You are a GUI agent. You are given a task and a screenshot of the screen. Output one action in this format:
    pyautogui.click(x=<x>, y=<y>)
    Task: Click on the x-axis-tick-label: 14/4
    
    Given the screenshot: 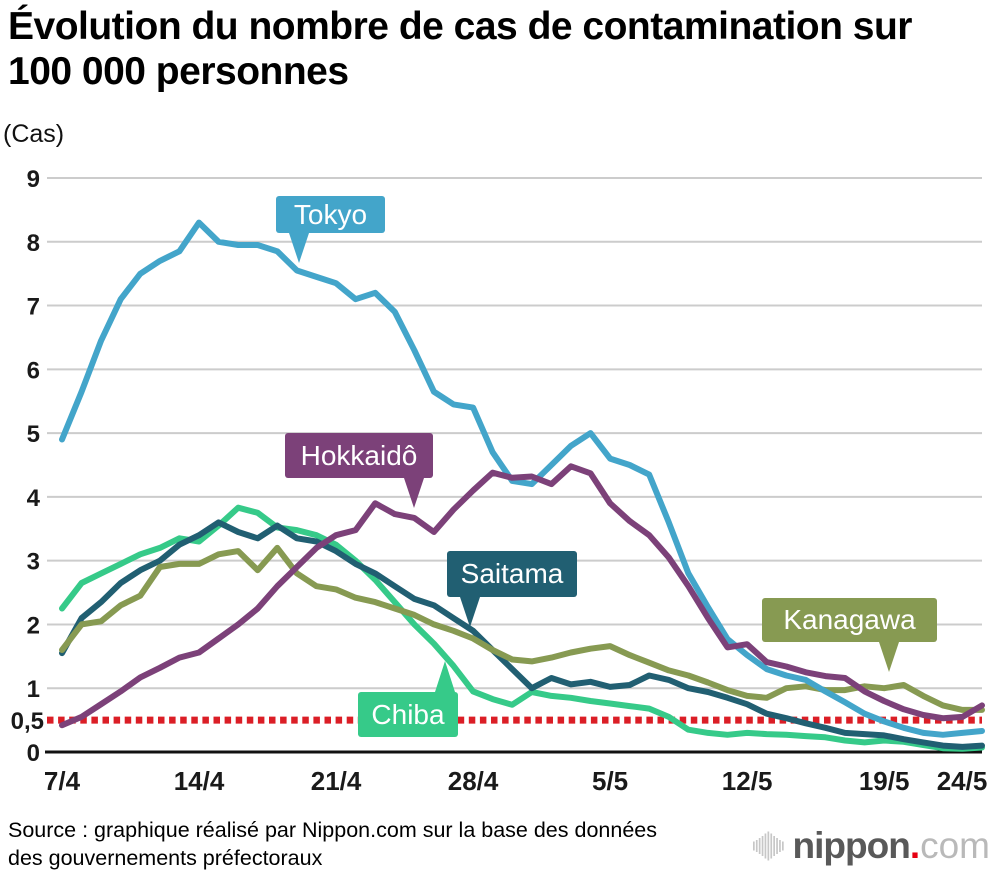 What is the action you would take?
    pyautogui.click(x=199, y=781)
    